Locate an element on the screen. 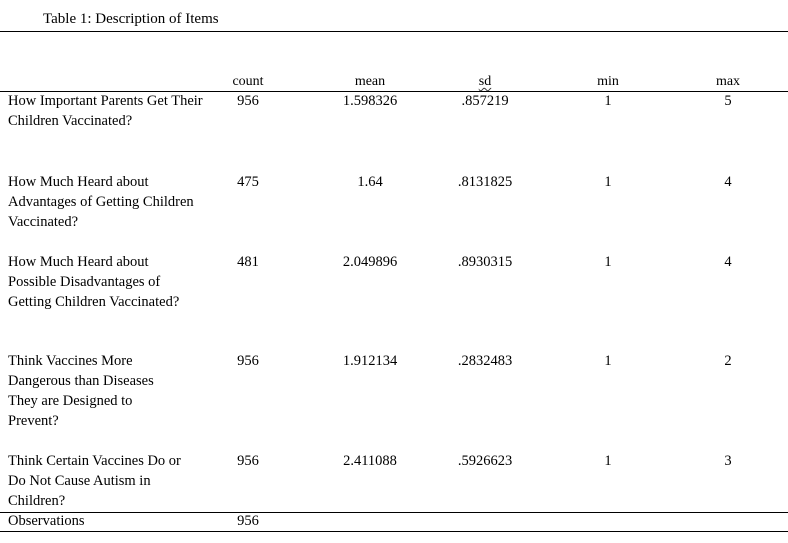 Image resolution: width=788 pixels, height=543 pixels. row-mean: 2.411088 is located at coordinates (370, 461).